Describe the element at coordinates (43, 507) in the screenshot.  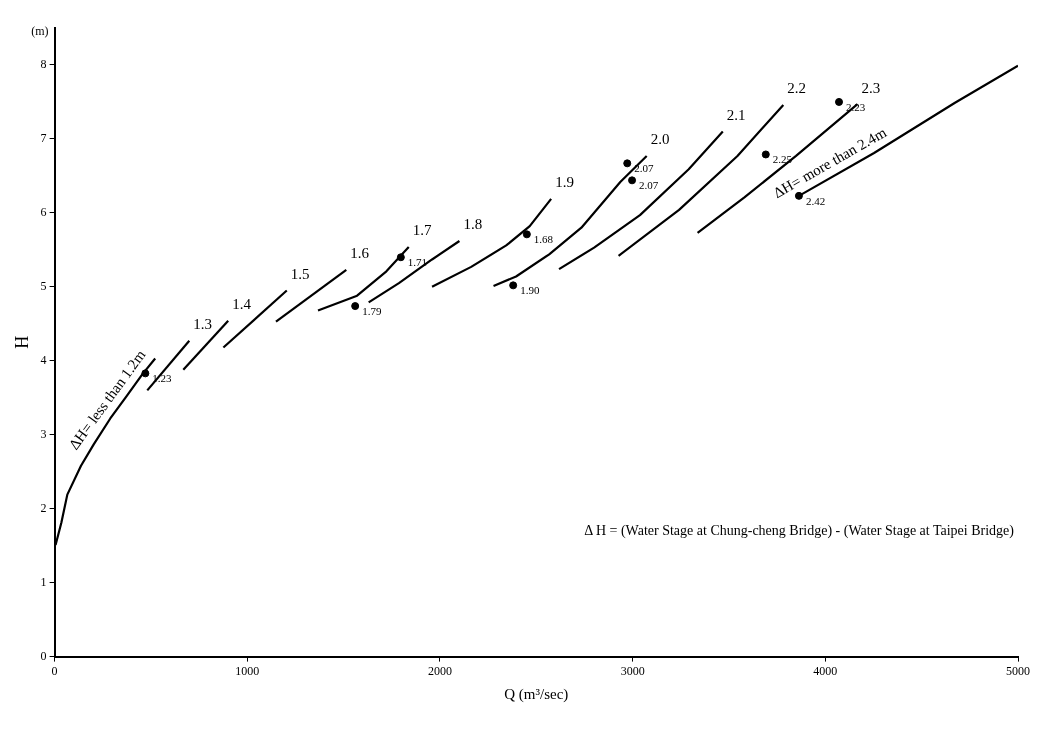
I see `y-tick-label: 2` at that location.